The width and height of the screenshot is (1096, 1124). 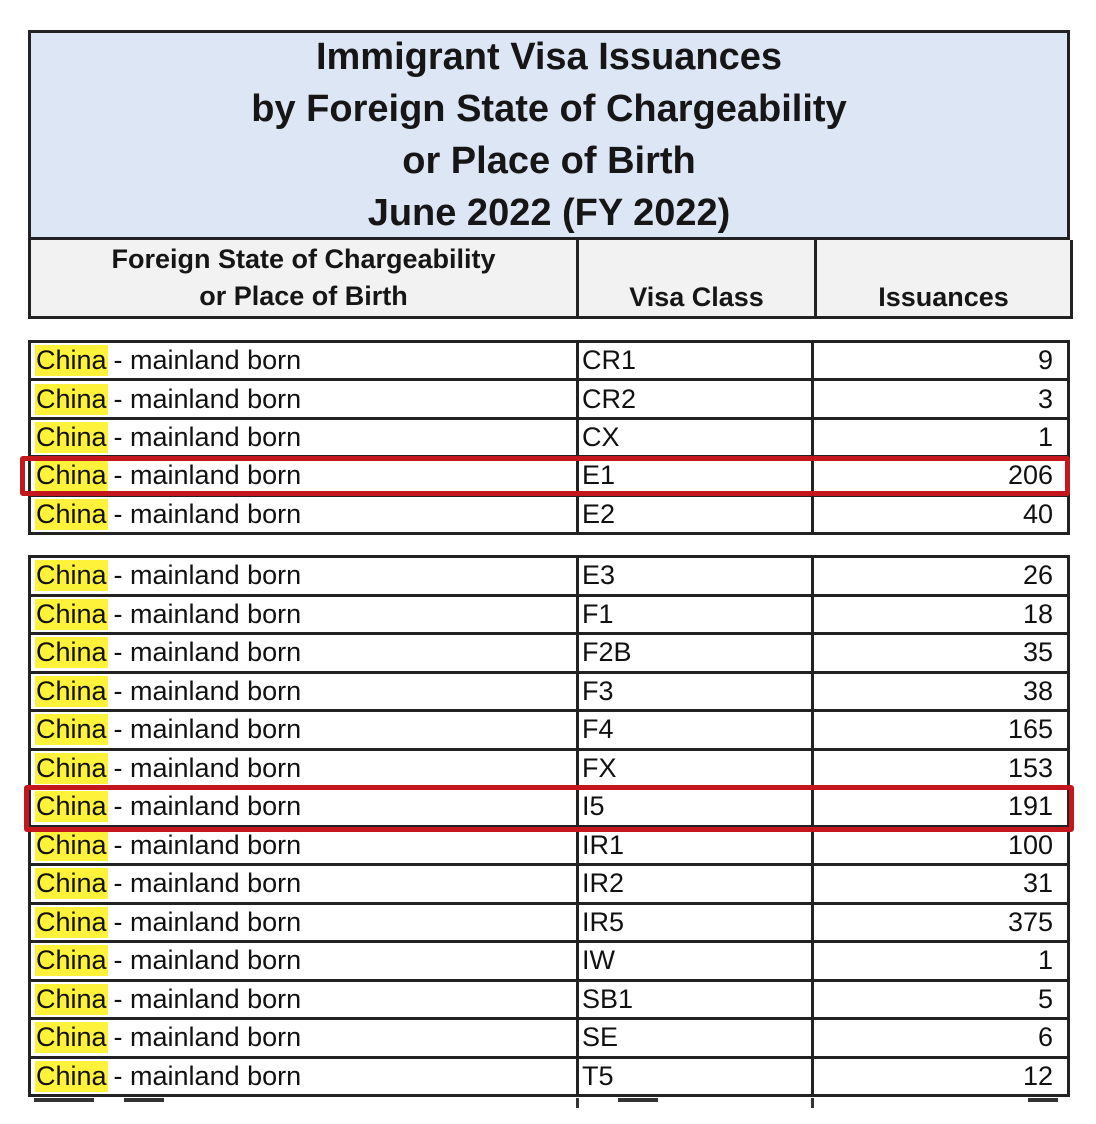 What do you see at coordinates (1030, 475) in the screenshot?
I see `issuances-cell: 206` at bounding box center [1030, 475].